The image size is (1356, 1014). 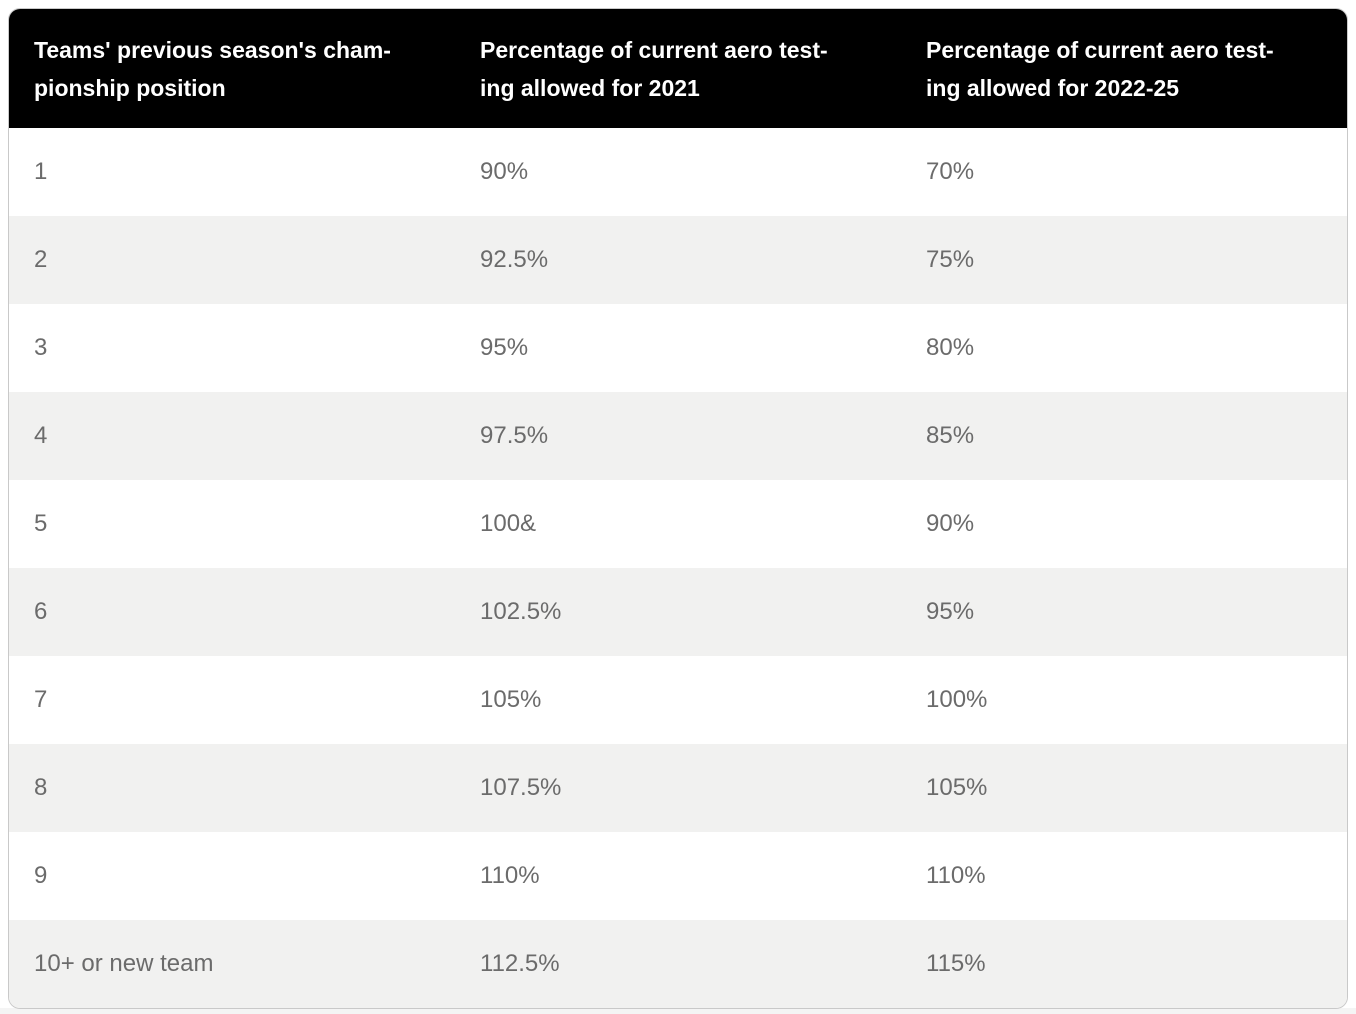 I want to click on pct-2022-25-cell: 95%, so click(x=950, y=611).